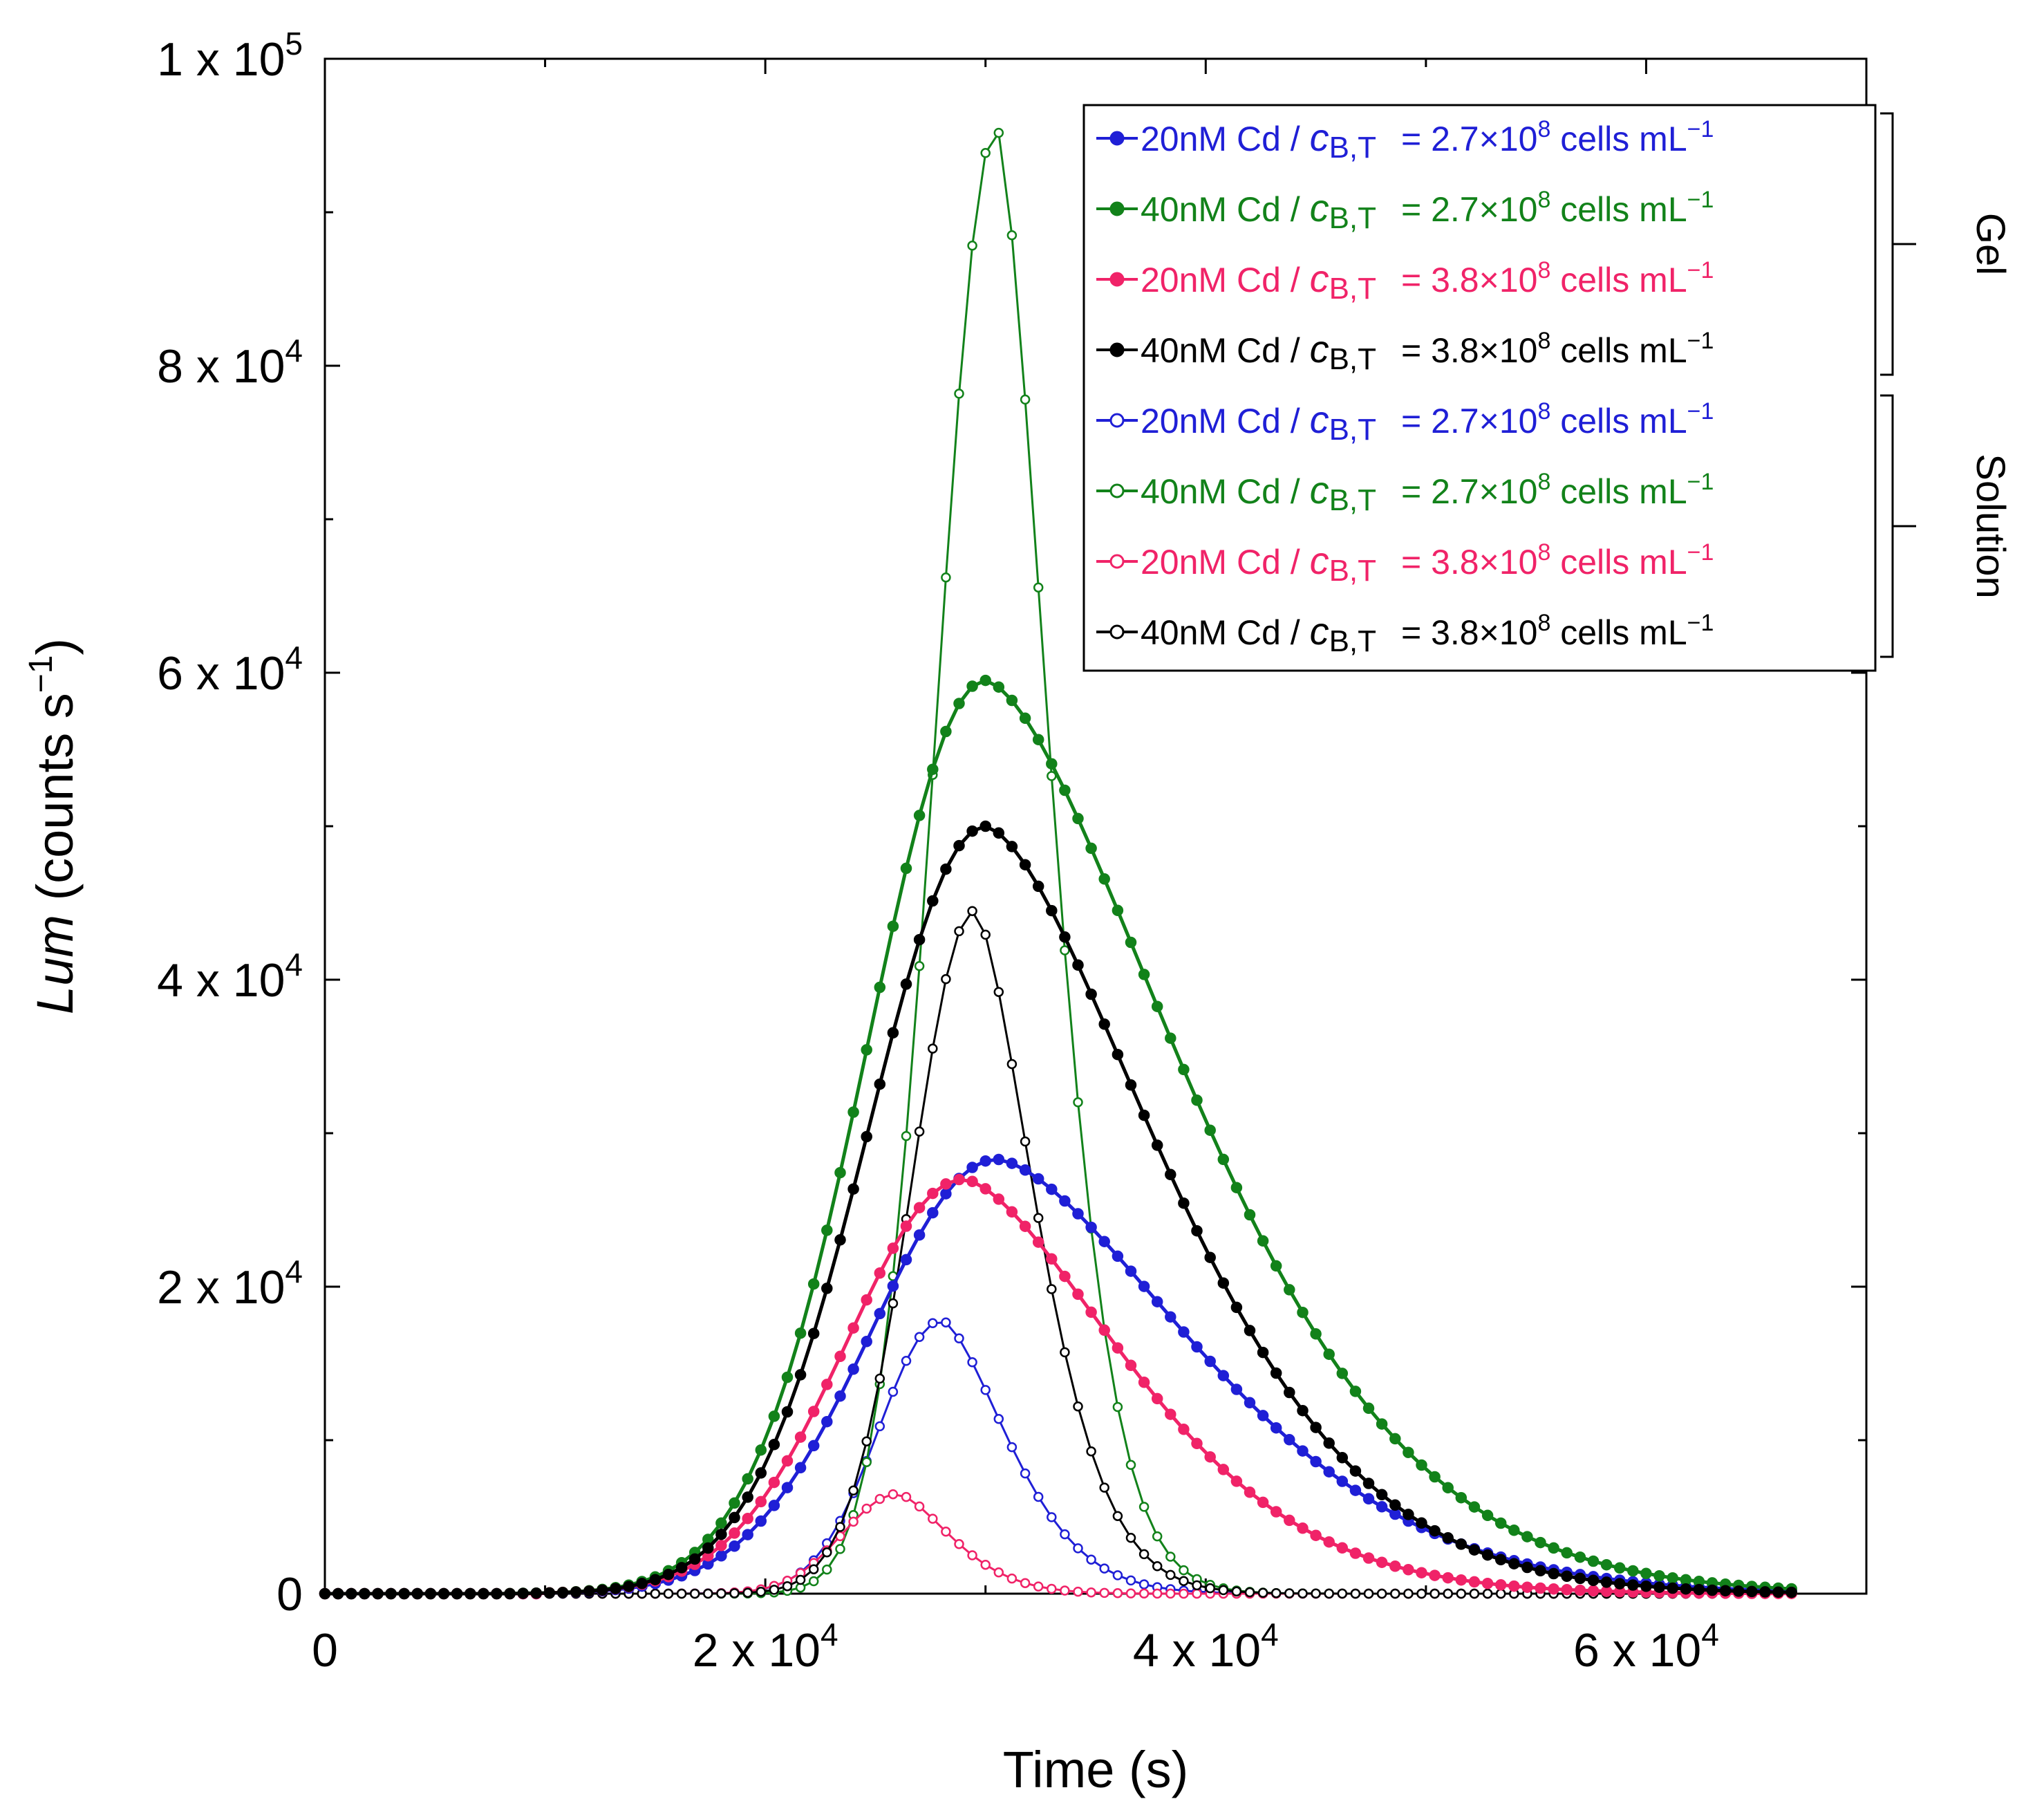  Describe the element at coordinates (230, 56) in the screenshot. I see `y-tick-label: 1 x 10⁵` at that location.